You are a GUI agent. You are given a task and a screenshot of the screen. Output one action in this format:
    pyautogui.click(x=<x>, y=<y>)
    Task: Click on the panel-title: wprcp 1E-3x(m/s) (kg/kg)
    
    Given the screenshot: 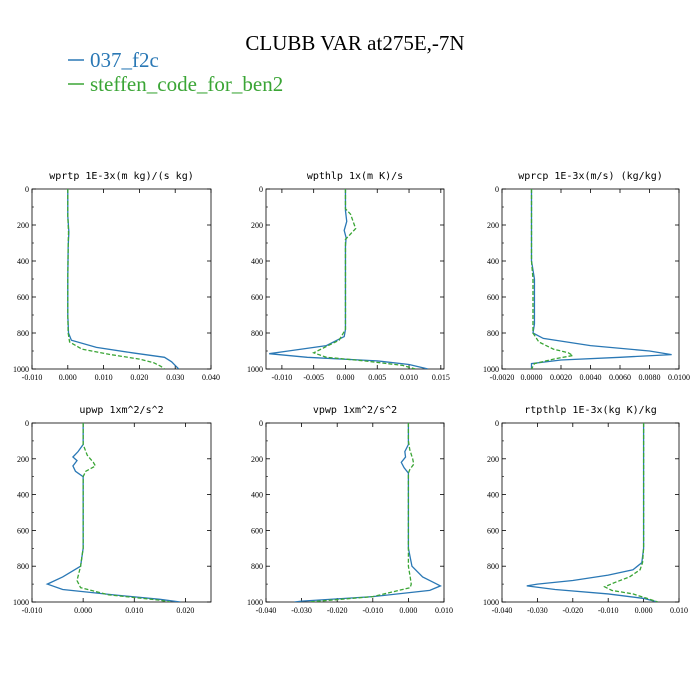 What is the action you would take?
    pyautogui.click(x=590, y=176)
    